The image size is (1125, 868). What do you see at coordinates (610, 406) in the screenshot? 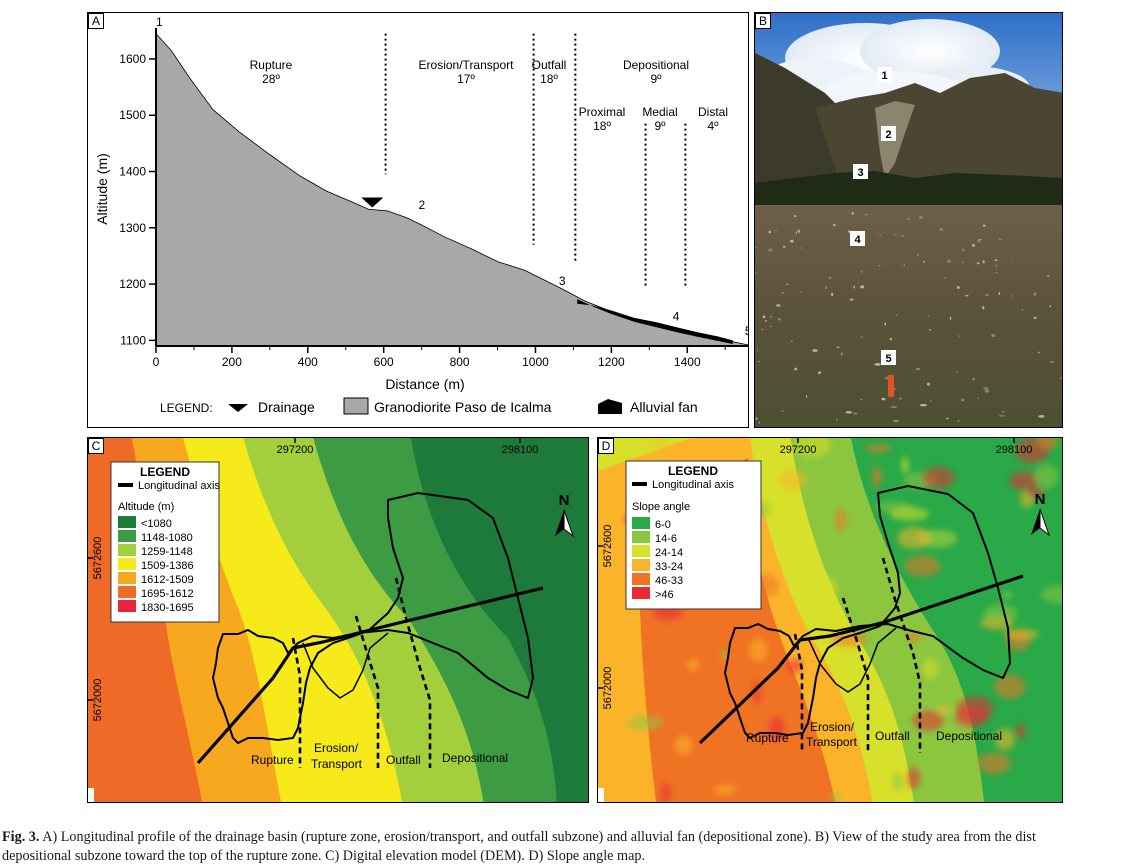
I see `alluvial-fan-legend-swatch` at bounding box center [610, 406].